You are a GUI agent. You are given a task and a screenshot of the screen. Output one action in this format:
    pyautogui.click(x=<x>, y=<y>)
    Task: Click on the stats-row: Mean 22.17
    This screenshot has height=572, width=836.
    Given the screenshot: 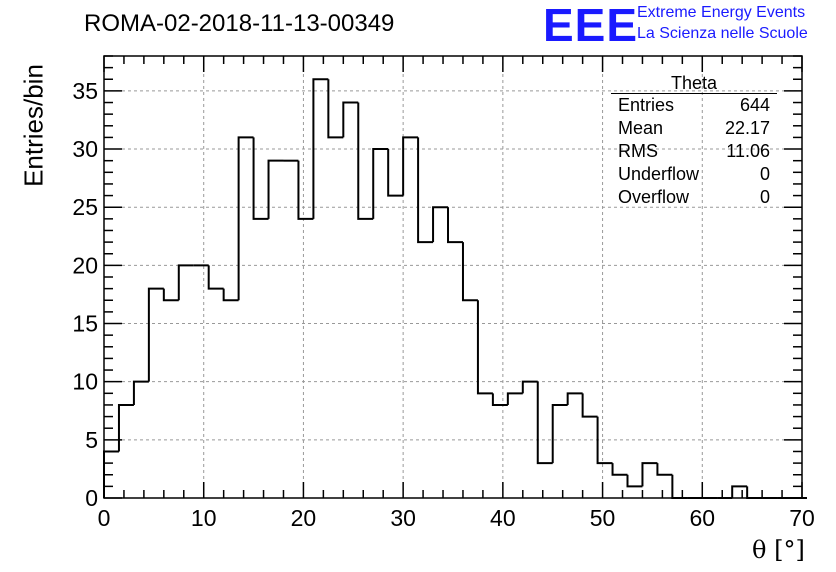 What is the action you would take?
    pyautogui.click(x=694, y=128)
    